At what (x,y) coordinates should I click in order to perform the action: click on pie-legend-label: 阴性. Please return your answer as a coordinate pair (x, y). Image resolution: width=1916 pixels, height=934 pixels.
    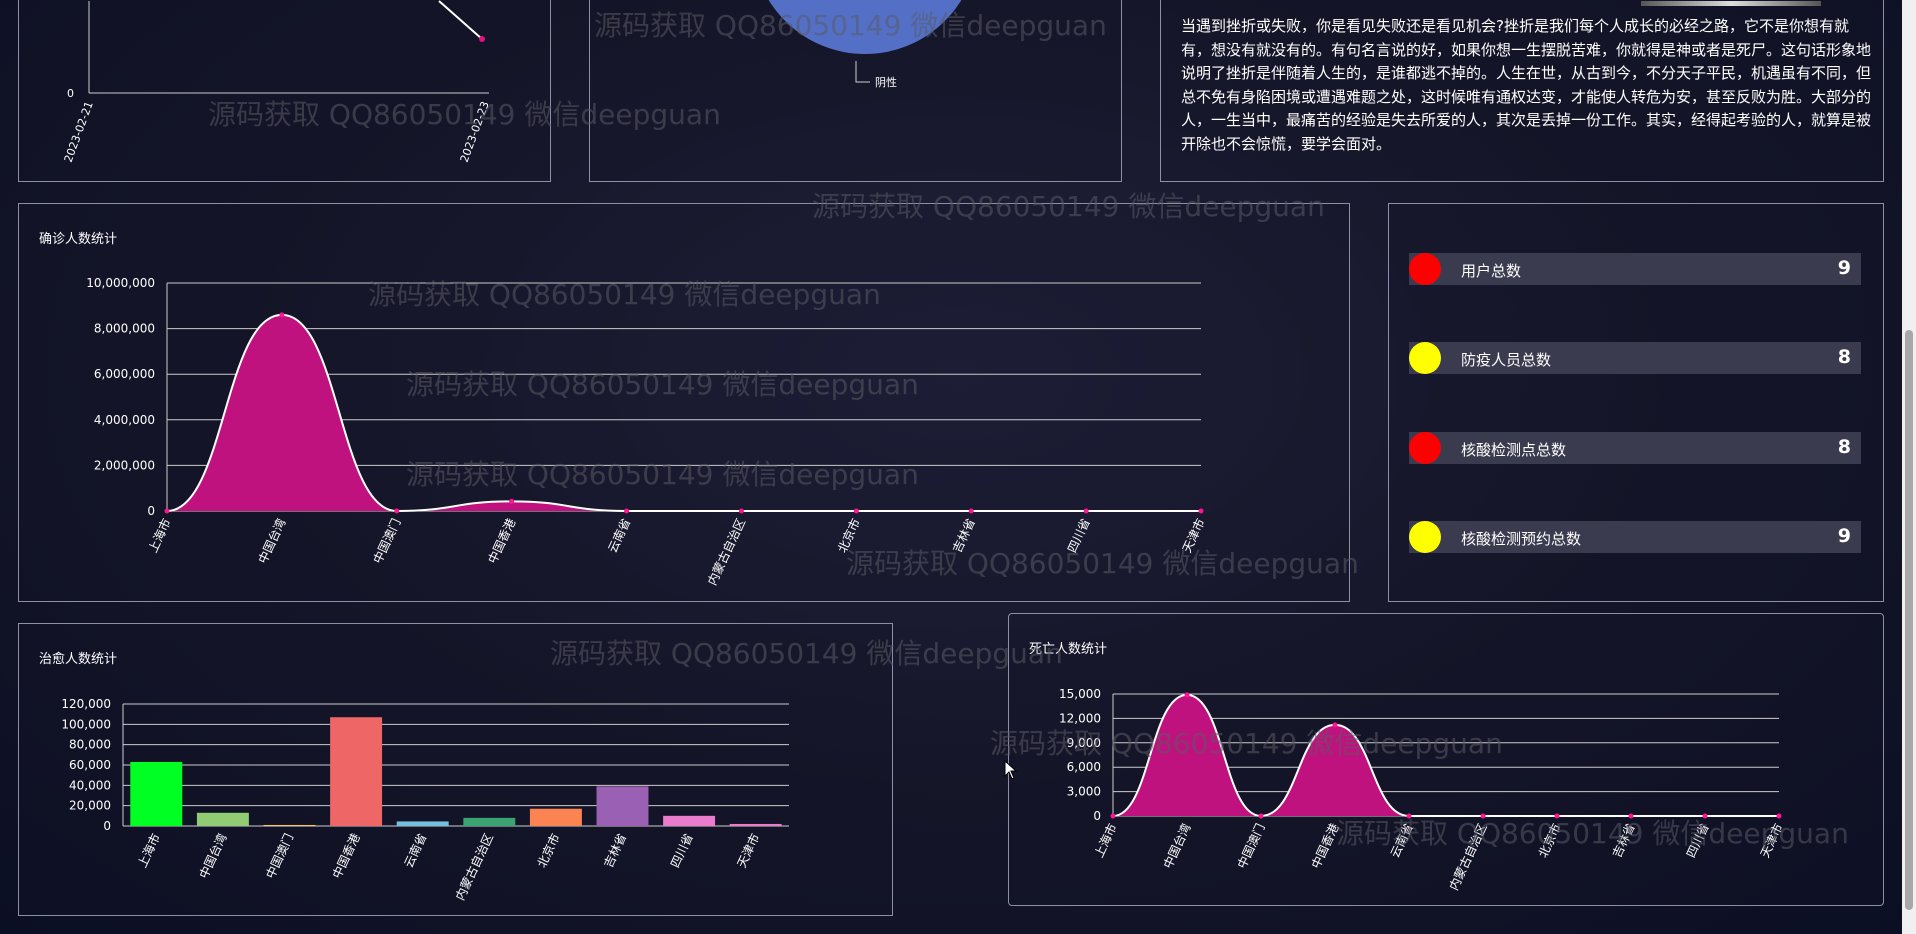
    Looking at the image, I should click on (886, 82).